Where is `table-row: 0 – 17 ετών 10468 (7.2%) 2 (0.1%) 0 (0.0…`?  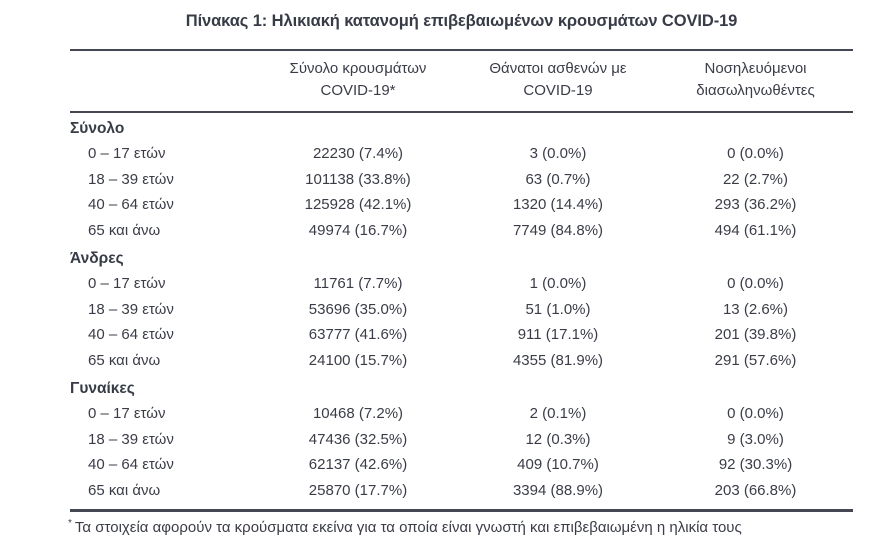
table-row: 0 – 17 ετών 10468 (7.2%) 2 (0.1%) 0 (0.0… is located at coordinates (461, 414).